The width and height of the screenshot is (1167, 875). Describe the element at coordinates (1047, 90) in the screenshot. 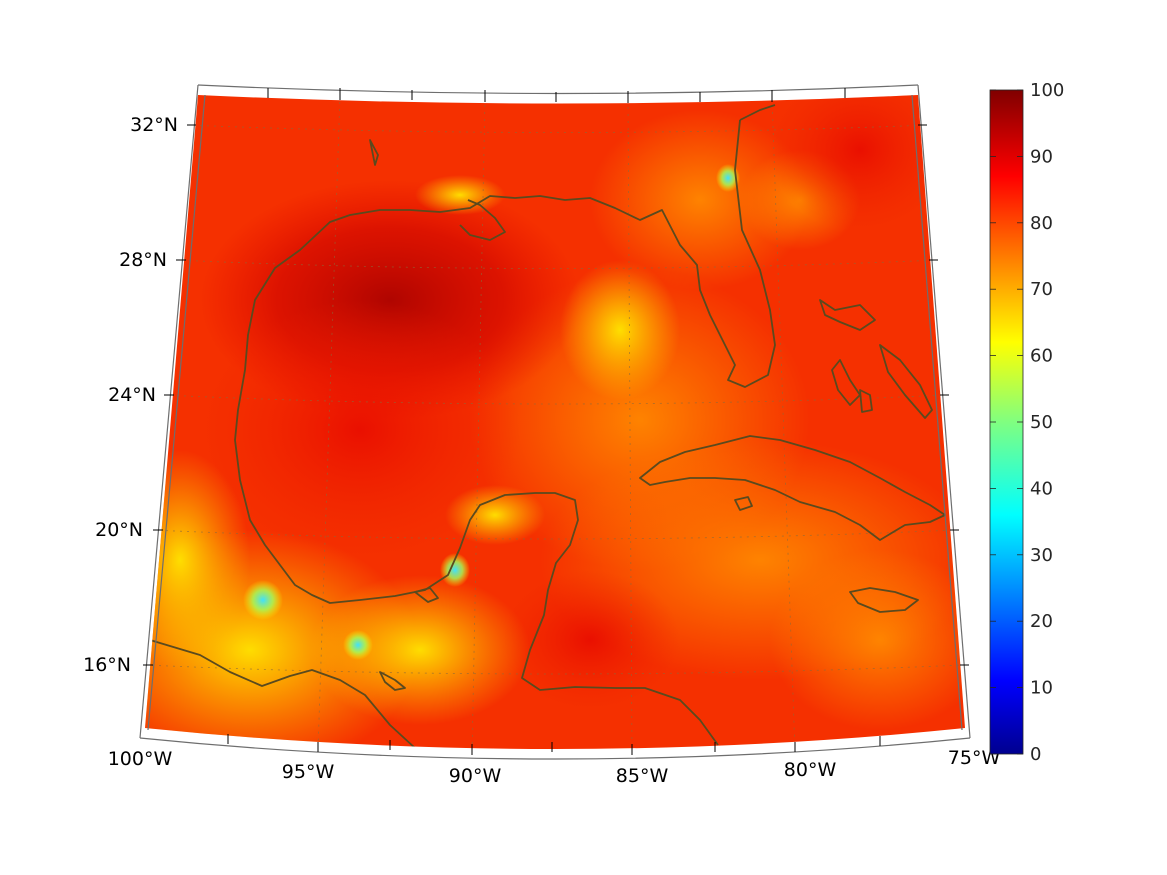

I see `colorbar-tick-label: 100` at that location.